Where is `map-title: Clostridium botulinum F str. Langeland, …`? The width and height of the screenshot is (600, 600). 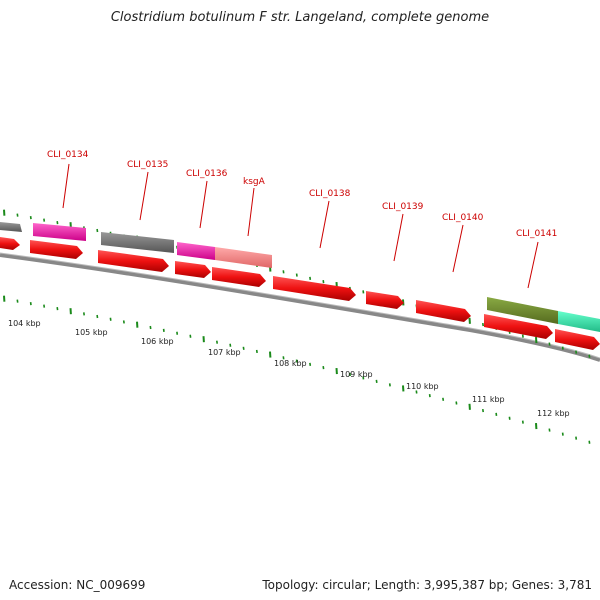 map-title: Clostridium botulinum F str. Langeland, … is located at coordinates (300, 17).